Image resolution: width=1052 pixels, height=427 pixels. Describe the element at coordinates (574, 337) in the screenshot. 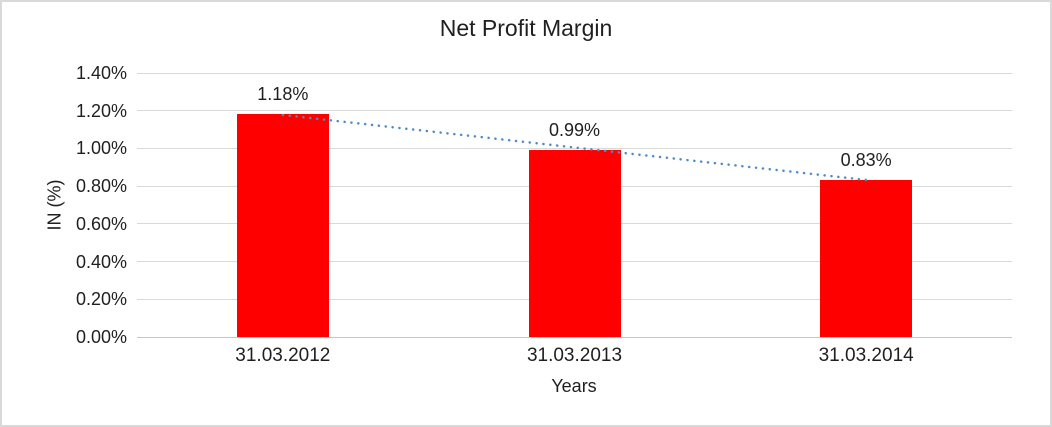

I see `x-axis-line` at that location.